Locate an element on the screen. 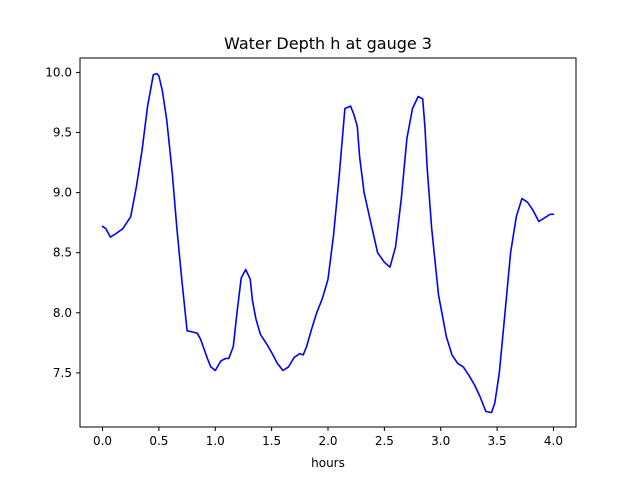 The width and height of the screenshot is (640, 480). x-tick-label: 1.0 is located at coordinates (215, 441).